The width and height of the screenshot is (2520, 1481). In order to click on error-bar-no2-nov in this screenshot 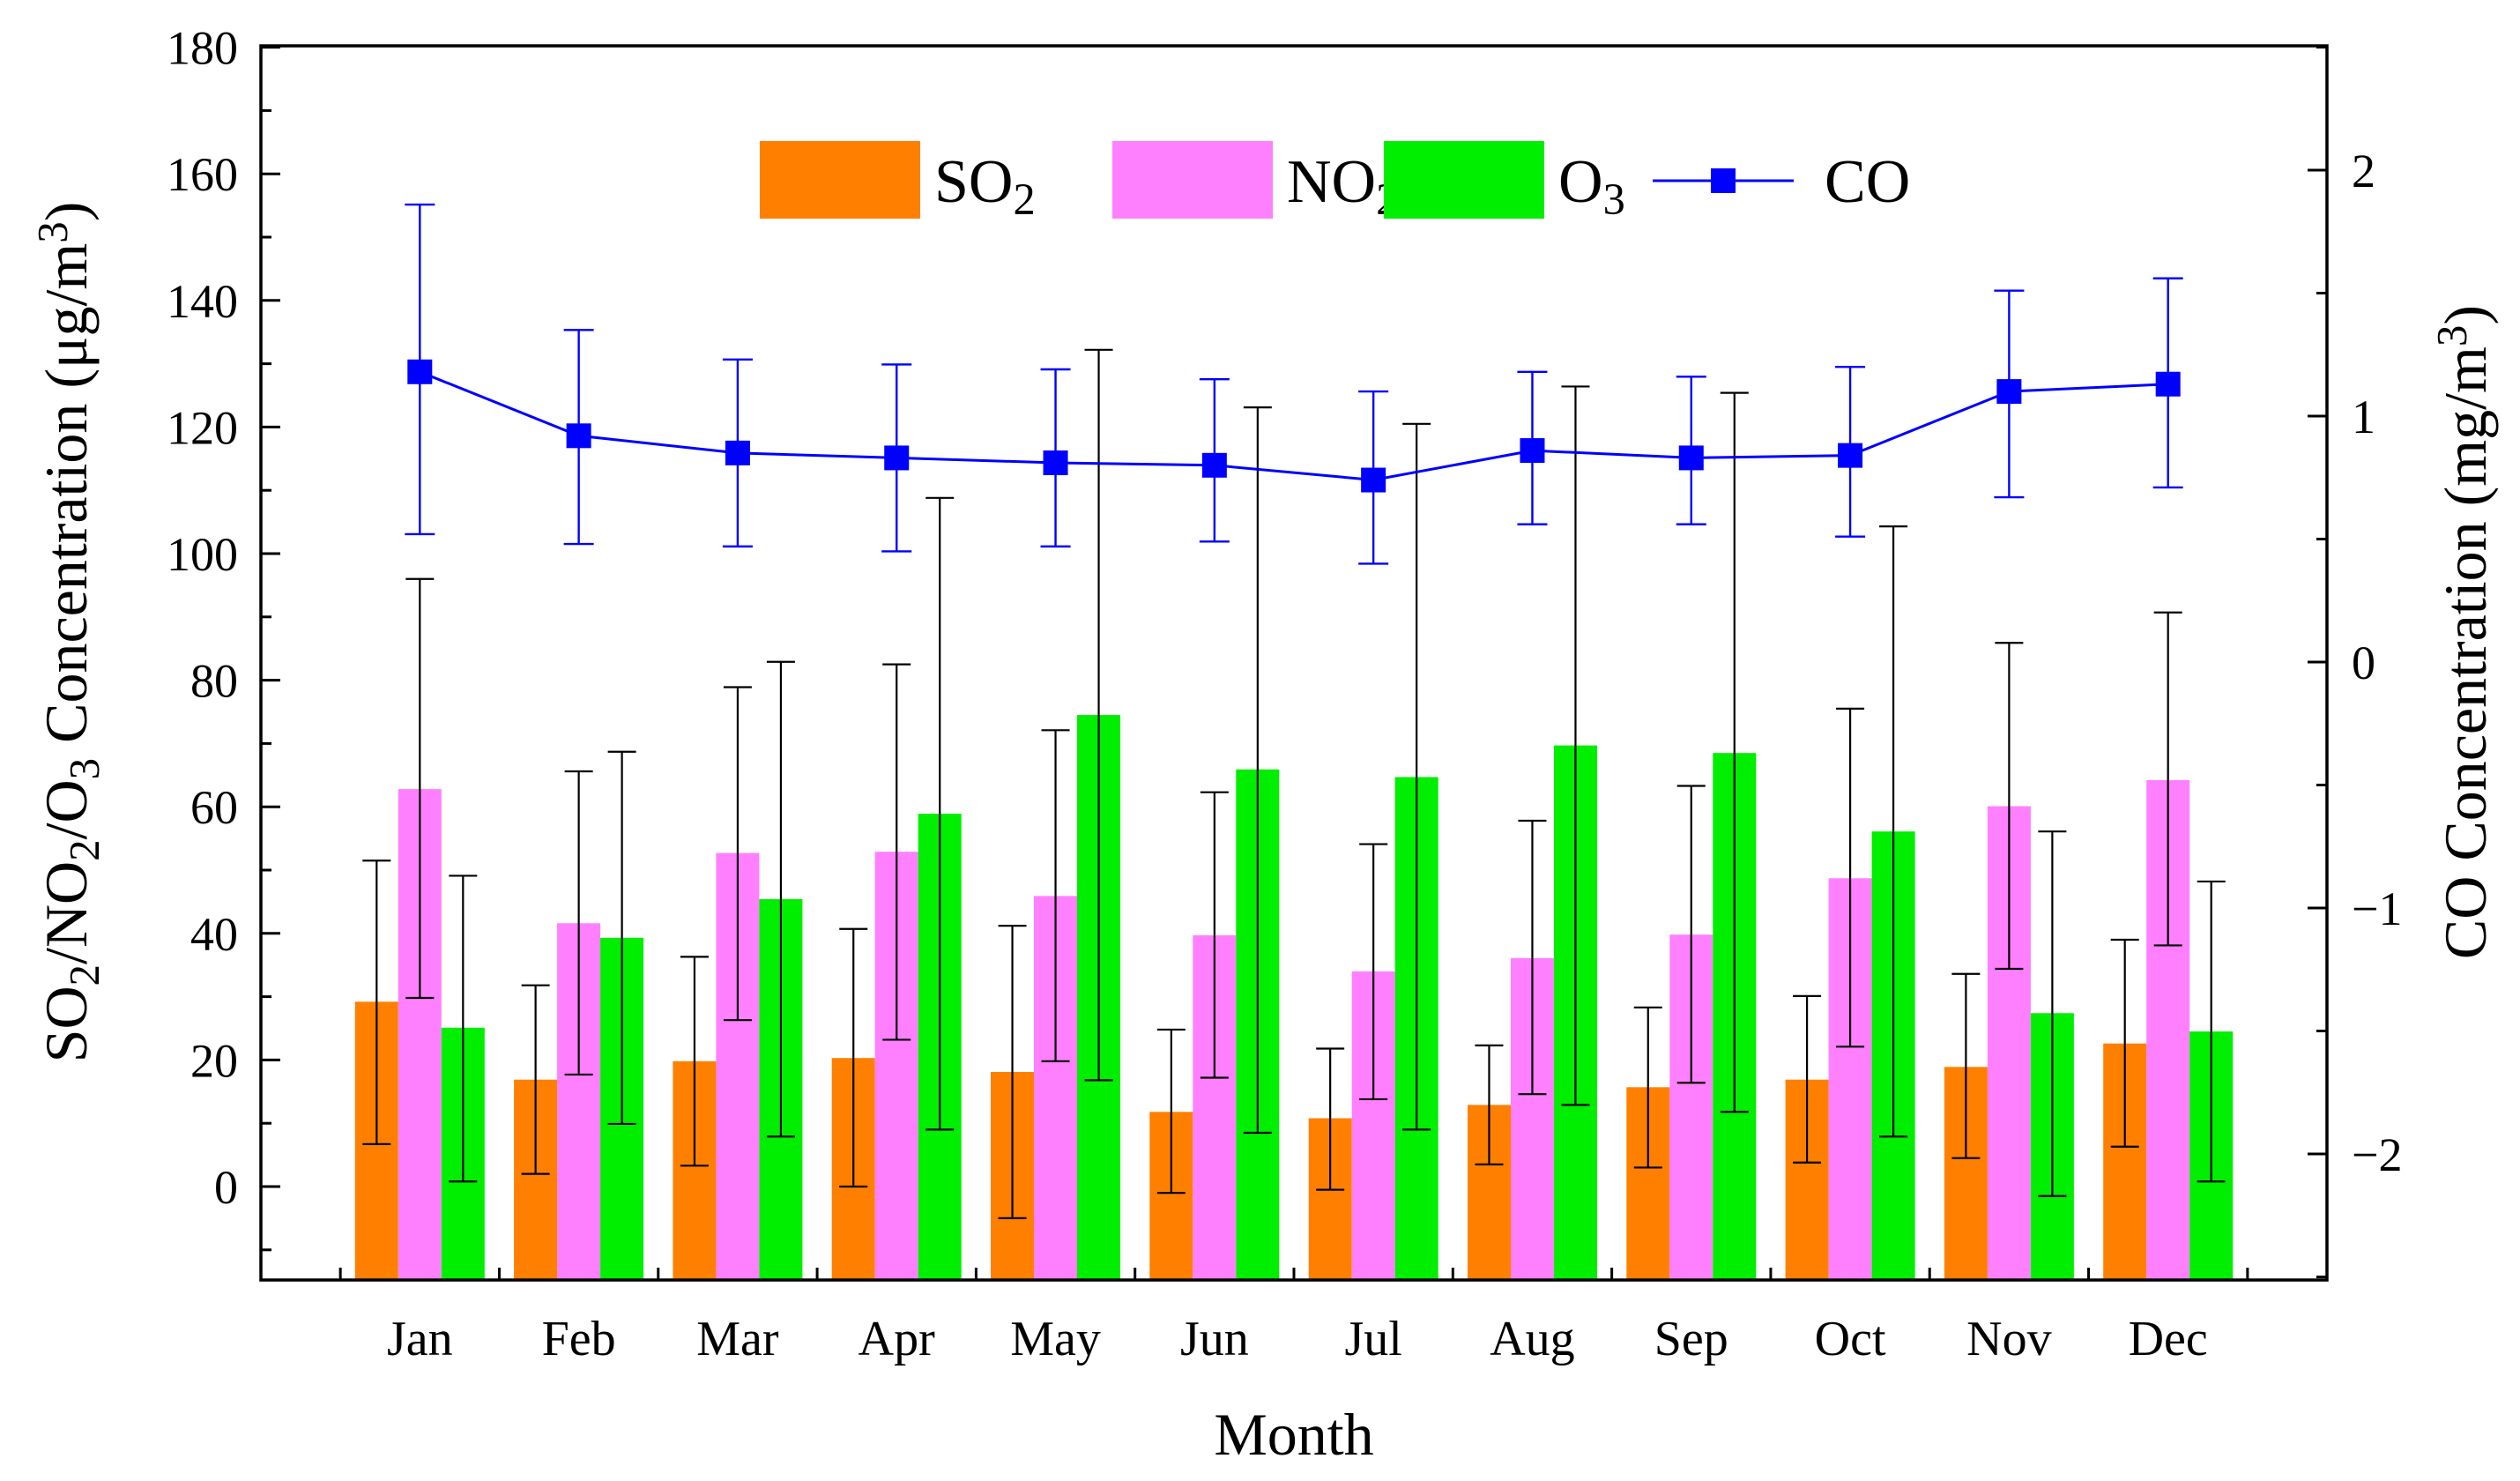, I will do `click(2009, 806)`.